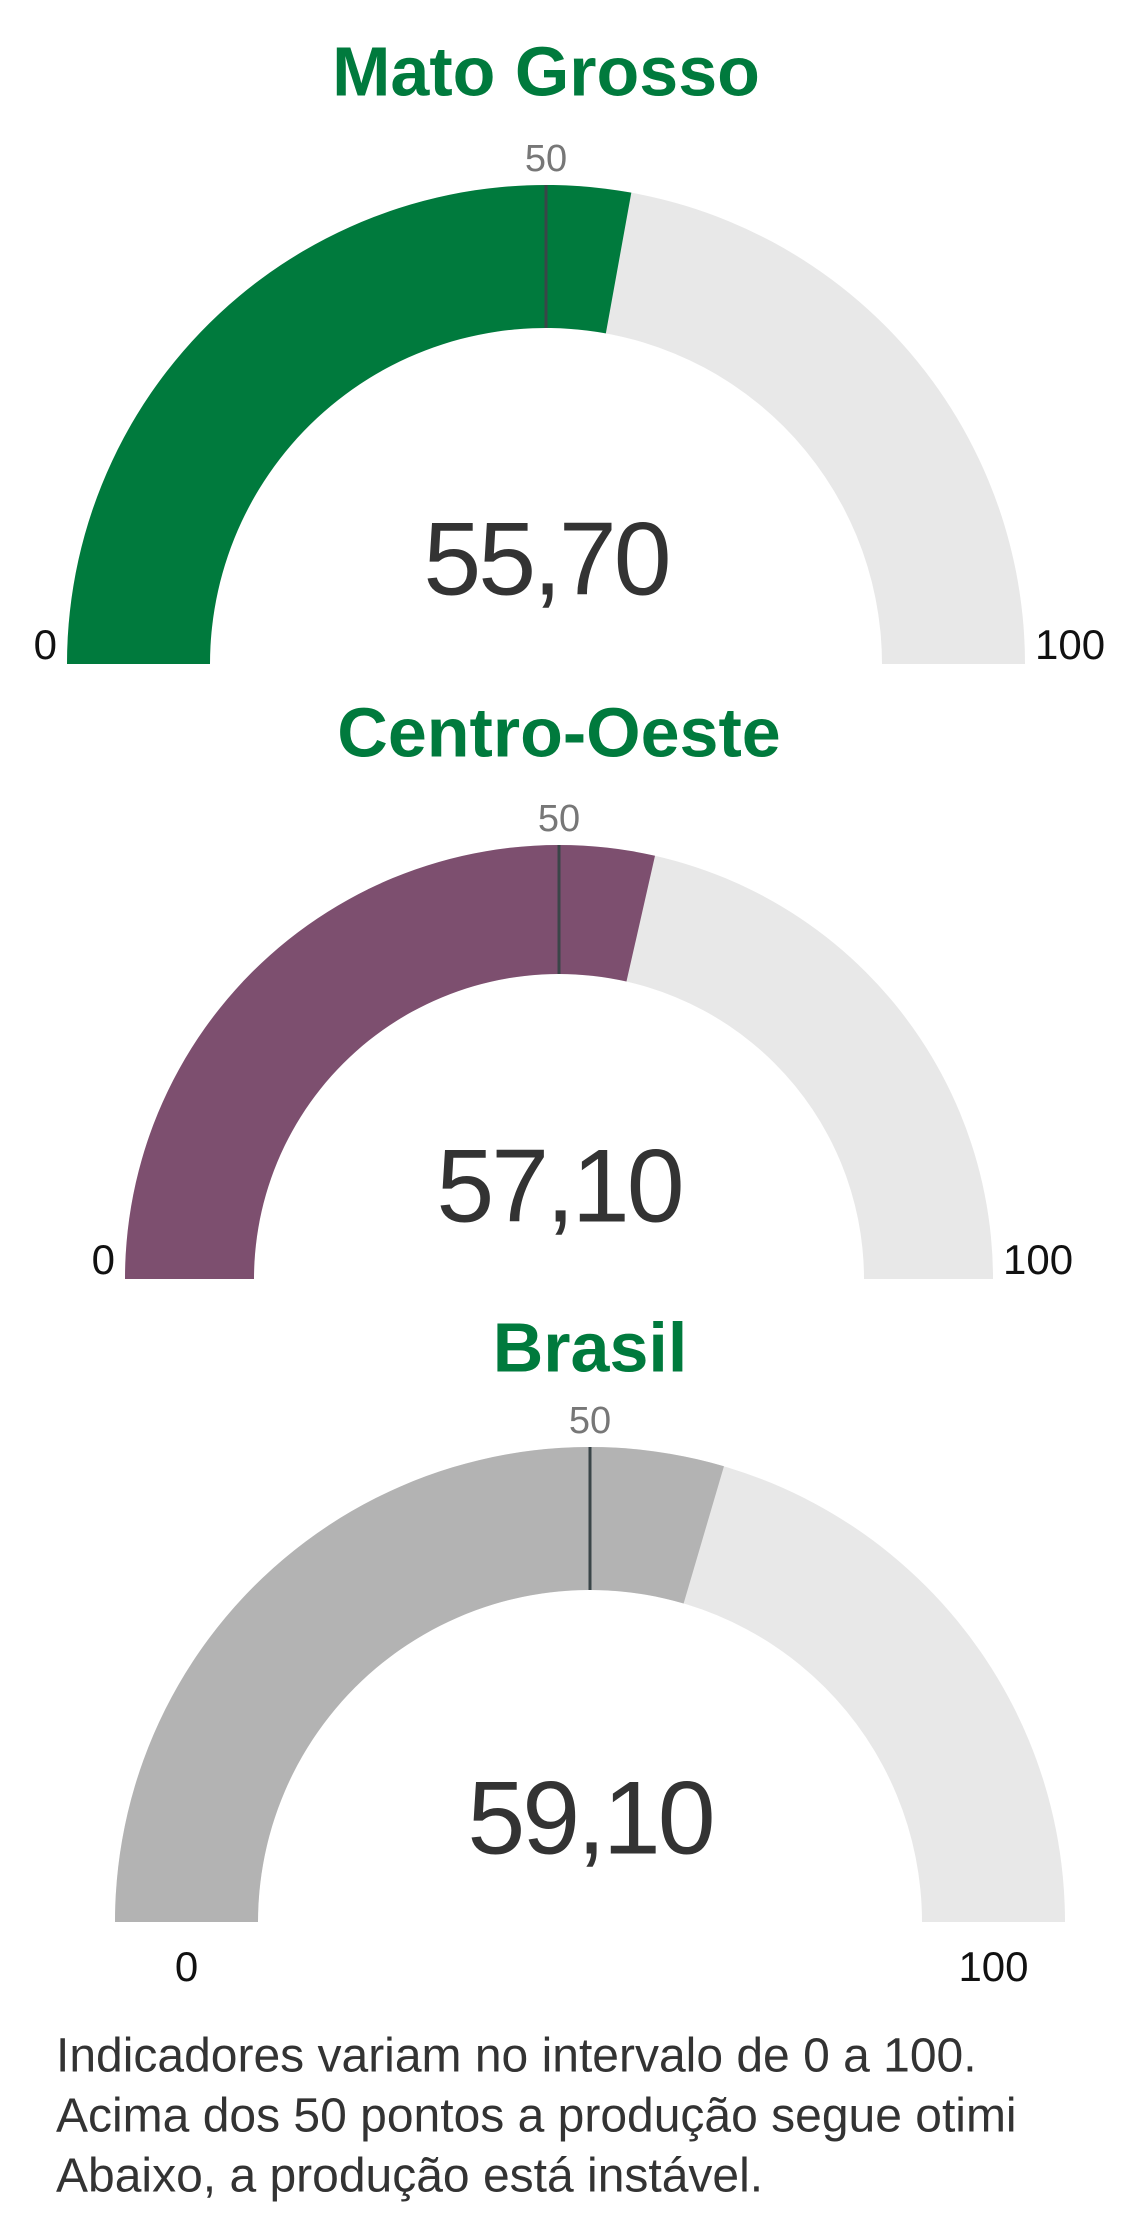  Describe the element at coordinates (409, 2176) in the screenshot. I see `footer-line: Abaixo, a produção está instável.` at that location.